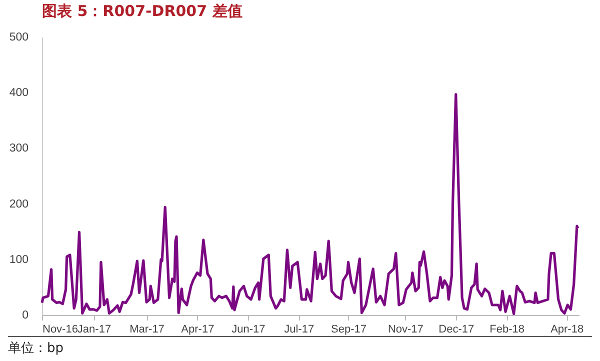 Image resolution: width=600 pixels, height=361 pixels. Describe the element at coordinates (94, 330) in the screenshot. I see `x-tick-label: Jan-17` at that location.